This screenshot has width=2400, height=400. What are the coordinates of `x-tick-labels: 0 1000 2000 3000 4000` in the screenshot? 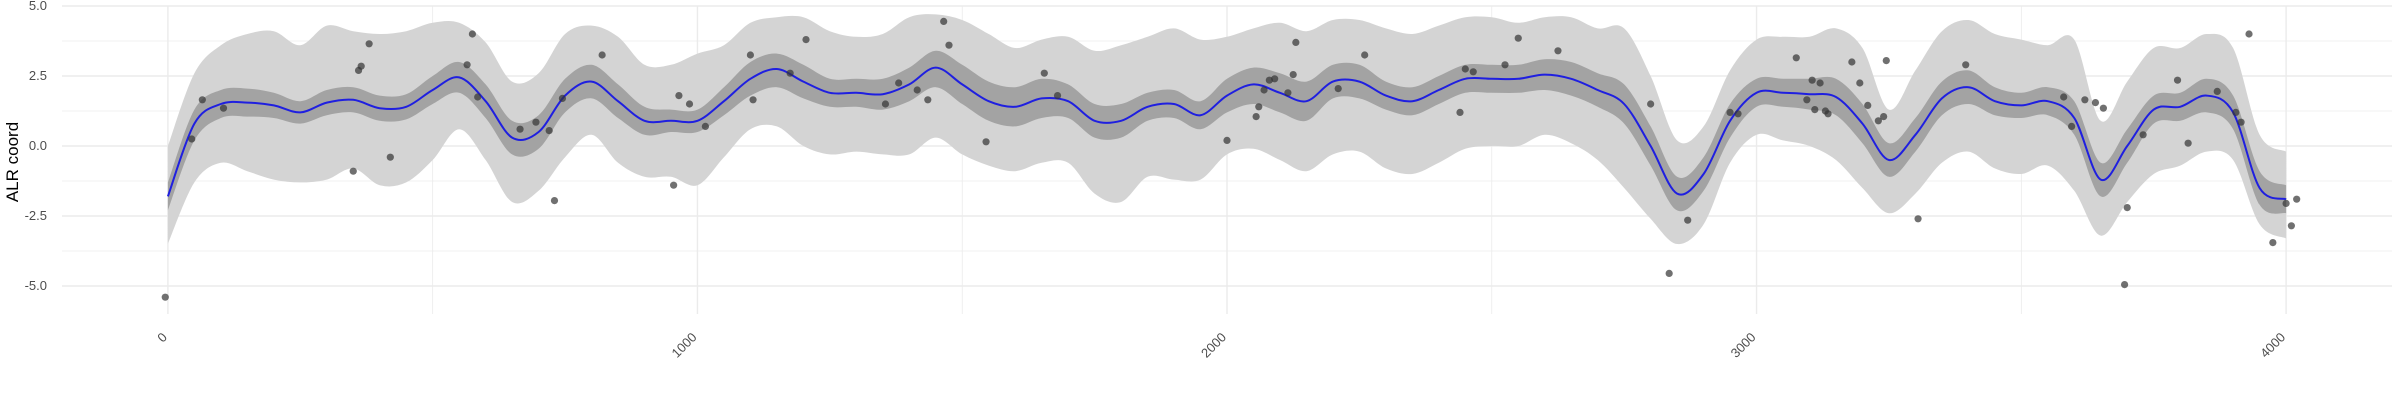 It's located at (1221, 345).